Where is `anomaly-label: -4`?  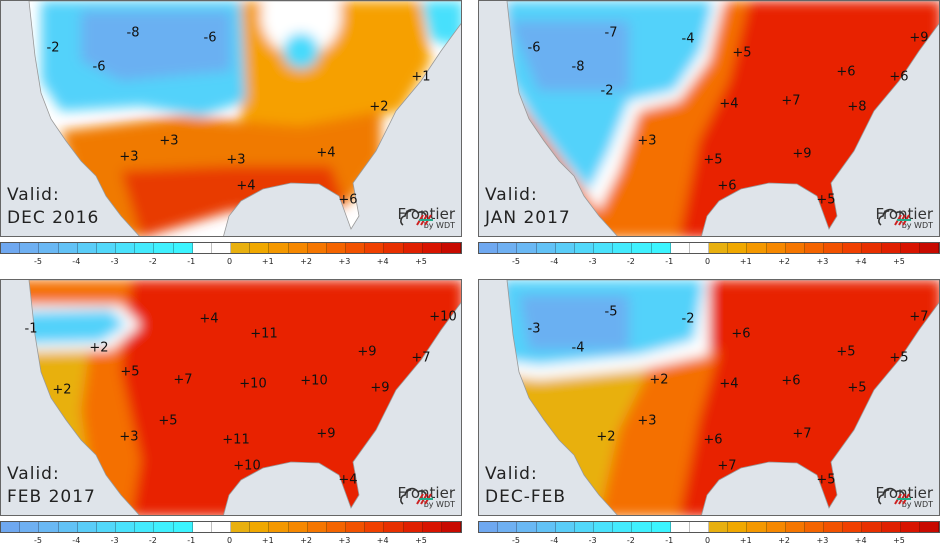 anomaly-label: -4 is located at coordinates (578, 348).